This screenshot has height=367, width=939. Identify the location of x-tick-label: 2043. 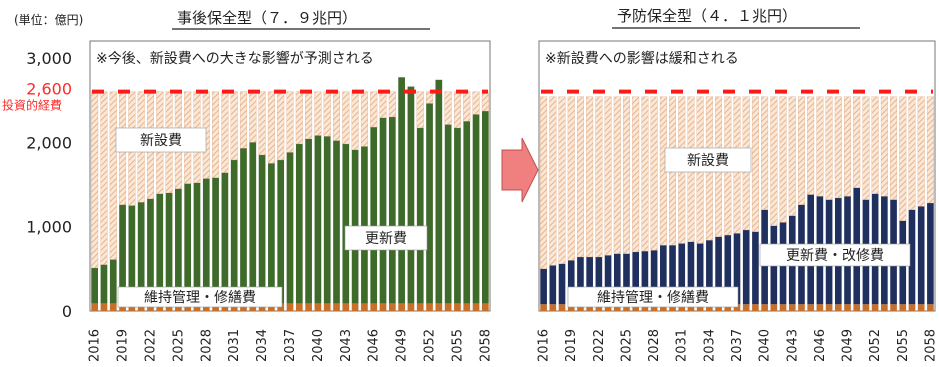
(792, 345).